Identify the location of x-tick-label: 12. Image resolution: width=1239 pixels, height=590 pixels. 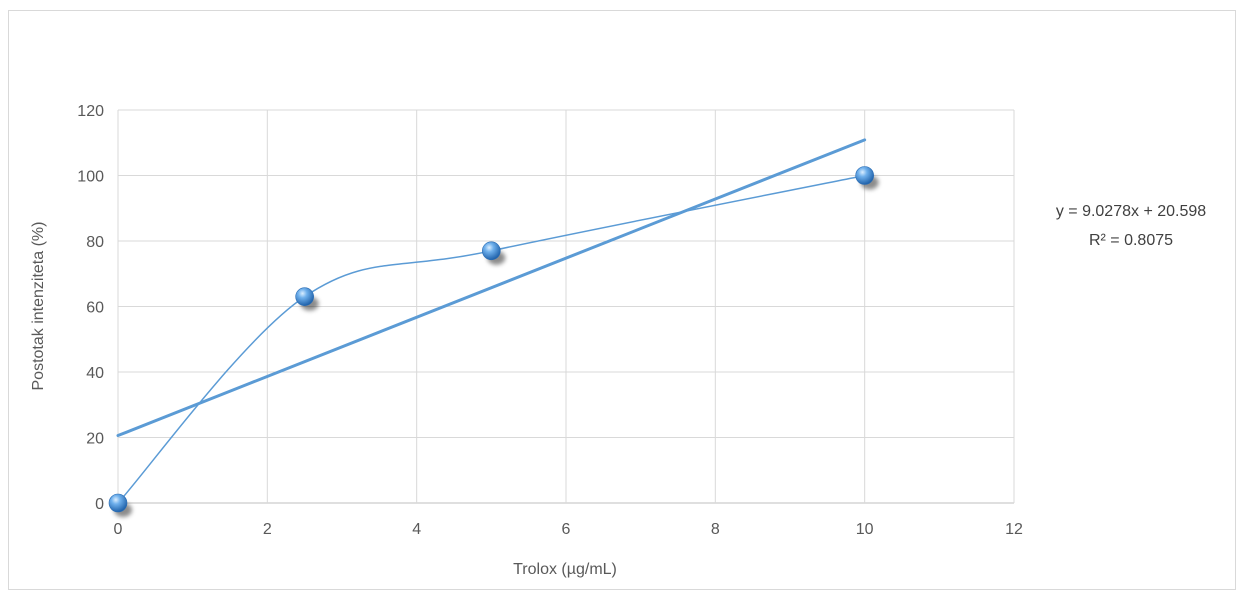
(1014, 529).